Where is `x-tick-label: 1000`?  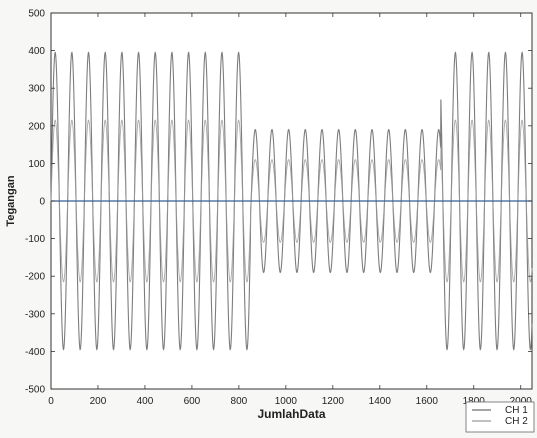
x-tick-label: 1000 is located at coordinates (286, 401).